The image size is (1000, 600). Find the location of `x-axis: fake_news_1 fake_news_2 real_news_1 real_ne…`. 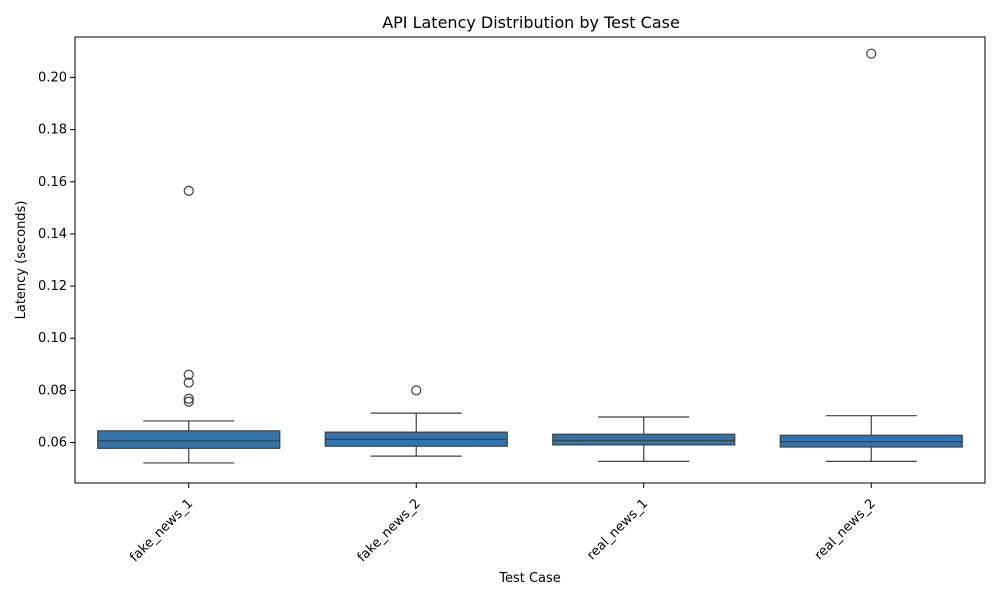

x-axis: fake_news_1 fake_news_2 real_news_1 real_ne… is located at coordinates (503, 524).